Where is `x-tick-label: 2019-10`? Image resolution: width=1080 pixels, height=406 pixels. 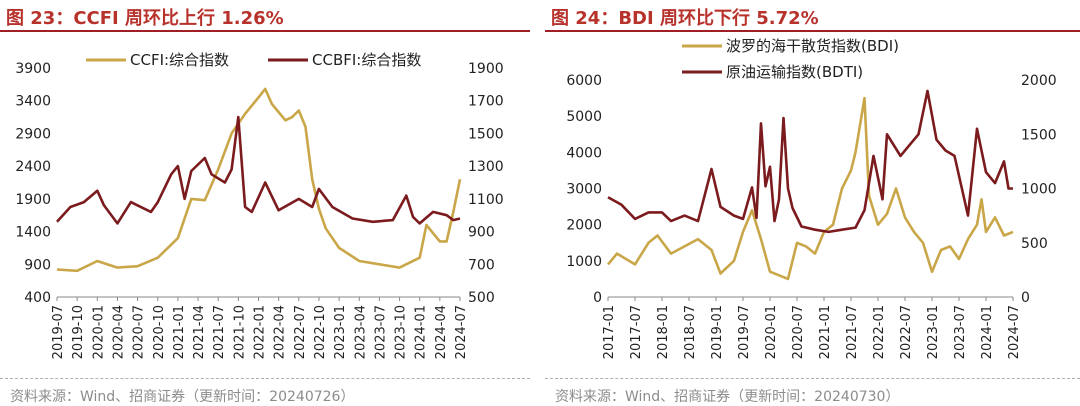
x-tick-label: 2019-10 is located at coordinates (78, 332).